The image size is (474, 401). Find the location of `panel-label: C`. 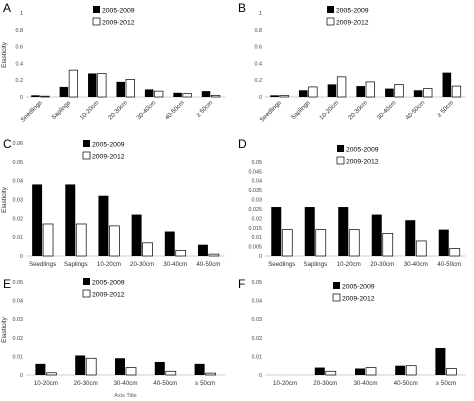

panel-label: C is located at coordinates (7, 144).